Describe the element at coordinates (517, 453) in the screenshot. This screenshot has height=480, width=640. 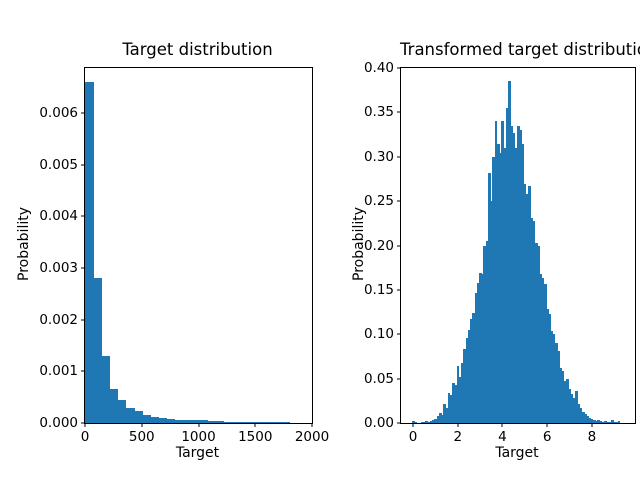
I see `x-axis-label: Target` at that location.